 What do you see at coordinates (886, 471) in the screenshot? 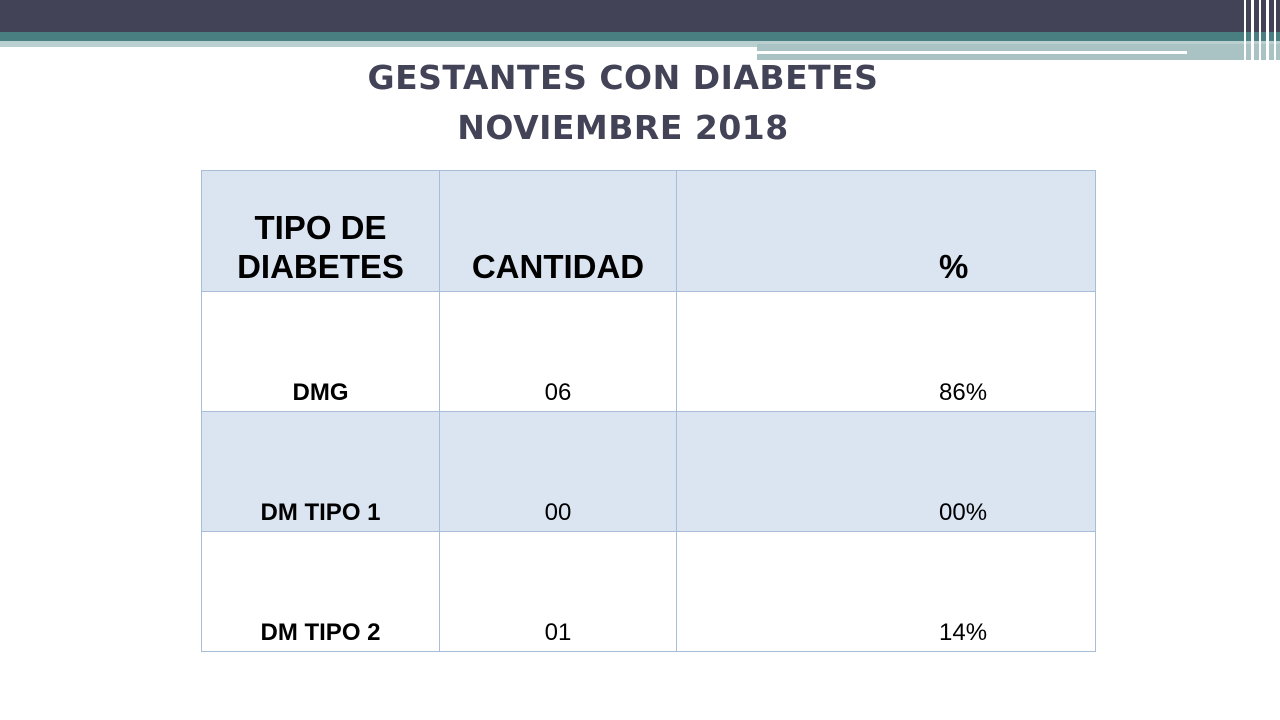
I see `cell-percent: 00%` at bounding box center [886, 471].